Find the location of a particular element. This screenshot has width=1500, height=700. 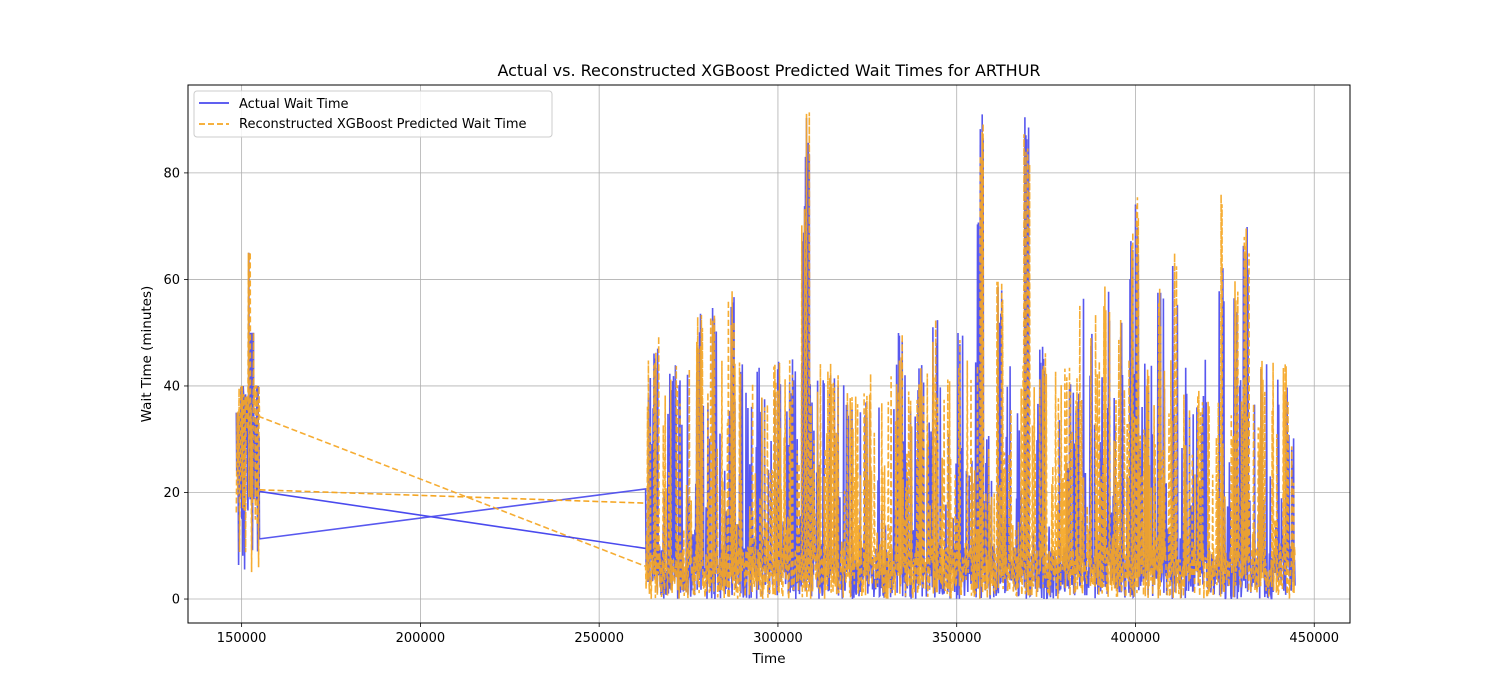

x-tick-label: 250000 is located at coordinates (599, 638).